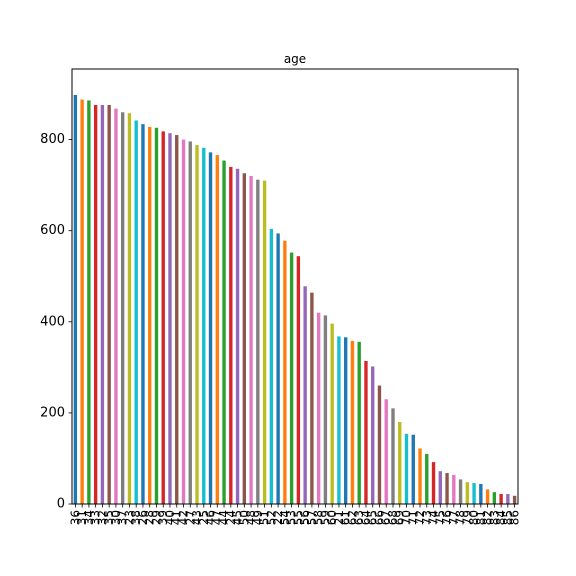 The width and height of the screenshot is (576, 576). I want to click on x-tick-label: 55, so click(298, 517).